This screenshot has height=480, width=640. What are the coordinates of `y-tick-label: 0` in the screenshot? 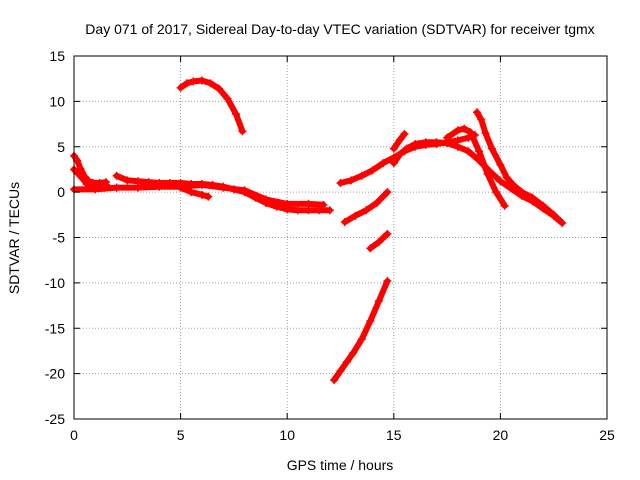 It's located at (61, 192).